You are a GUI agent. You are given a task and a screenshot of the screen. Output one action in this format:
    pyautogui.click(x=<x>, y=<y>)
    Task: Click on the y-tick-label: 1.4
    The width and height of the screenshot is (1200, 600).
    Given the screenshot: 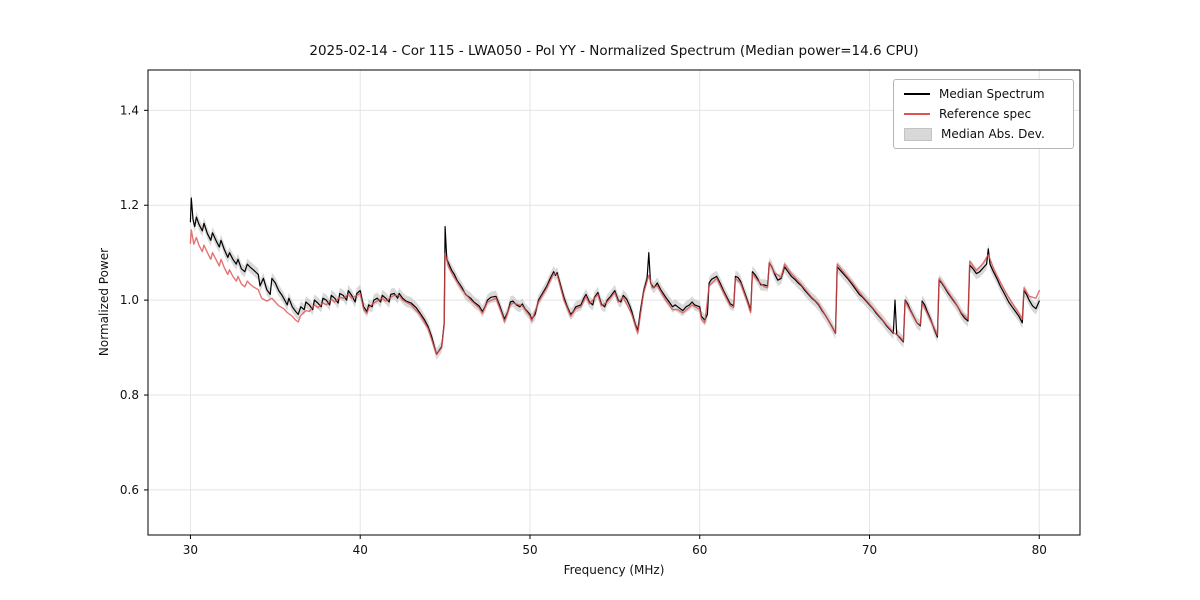 What is the action you would take?
    pyautogui.click(x=129, y=110)
    